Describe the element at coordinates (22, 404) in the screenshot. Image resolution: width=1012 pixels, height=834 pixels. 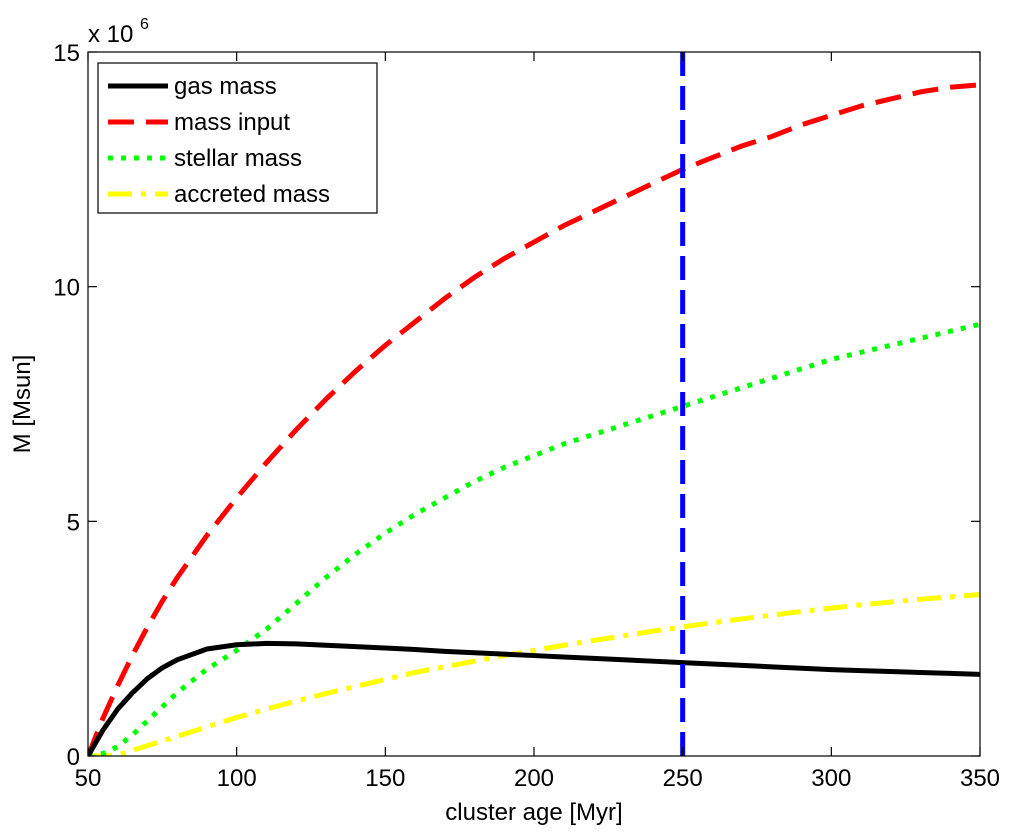
I see `y-axis-label: M [Msun]` at that location.